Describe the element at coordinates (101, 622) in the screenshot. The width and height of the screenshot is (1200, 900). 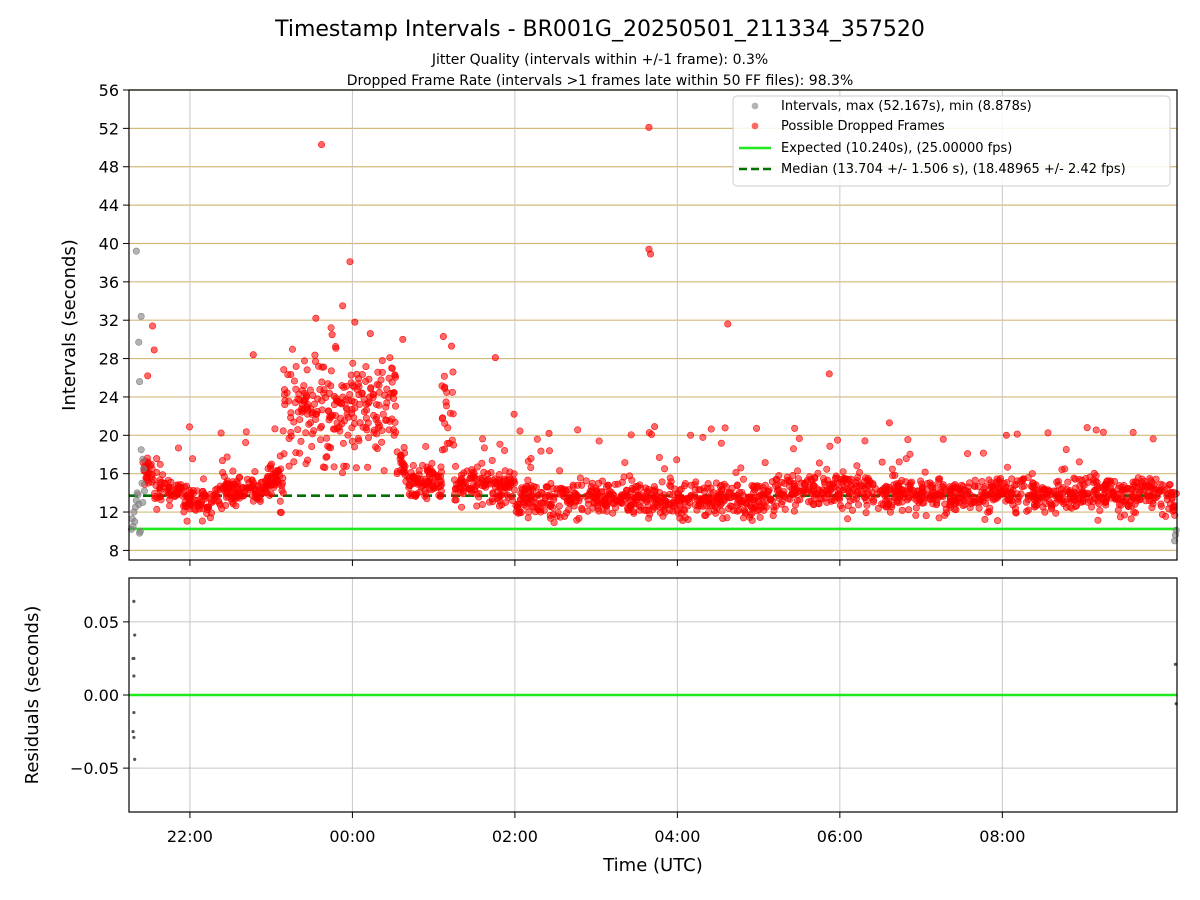
I see `residual-y-tick-label: 0.05` at that location.